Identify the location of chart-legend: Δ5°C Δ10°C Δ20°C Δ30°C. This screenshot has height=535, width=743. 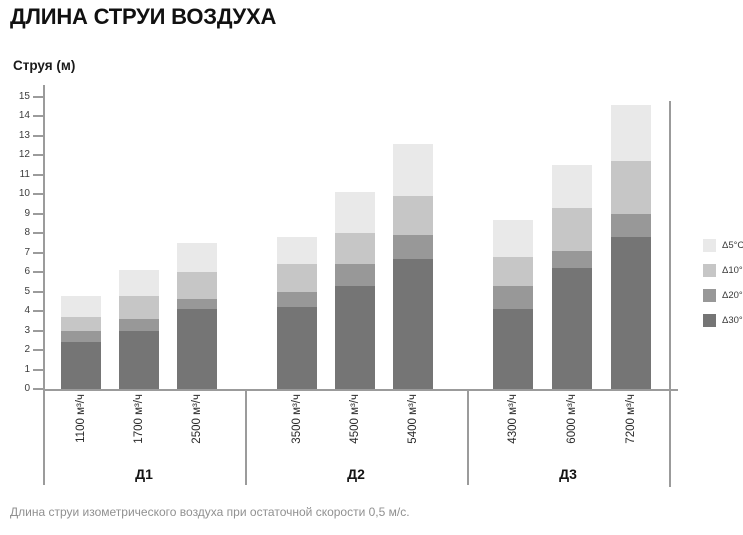
(723, 283).